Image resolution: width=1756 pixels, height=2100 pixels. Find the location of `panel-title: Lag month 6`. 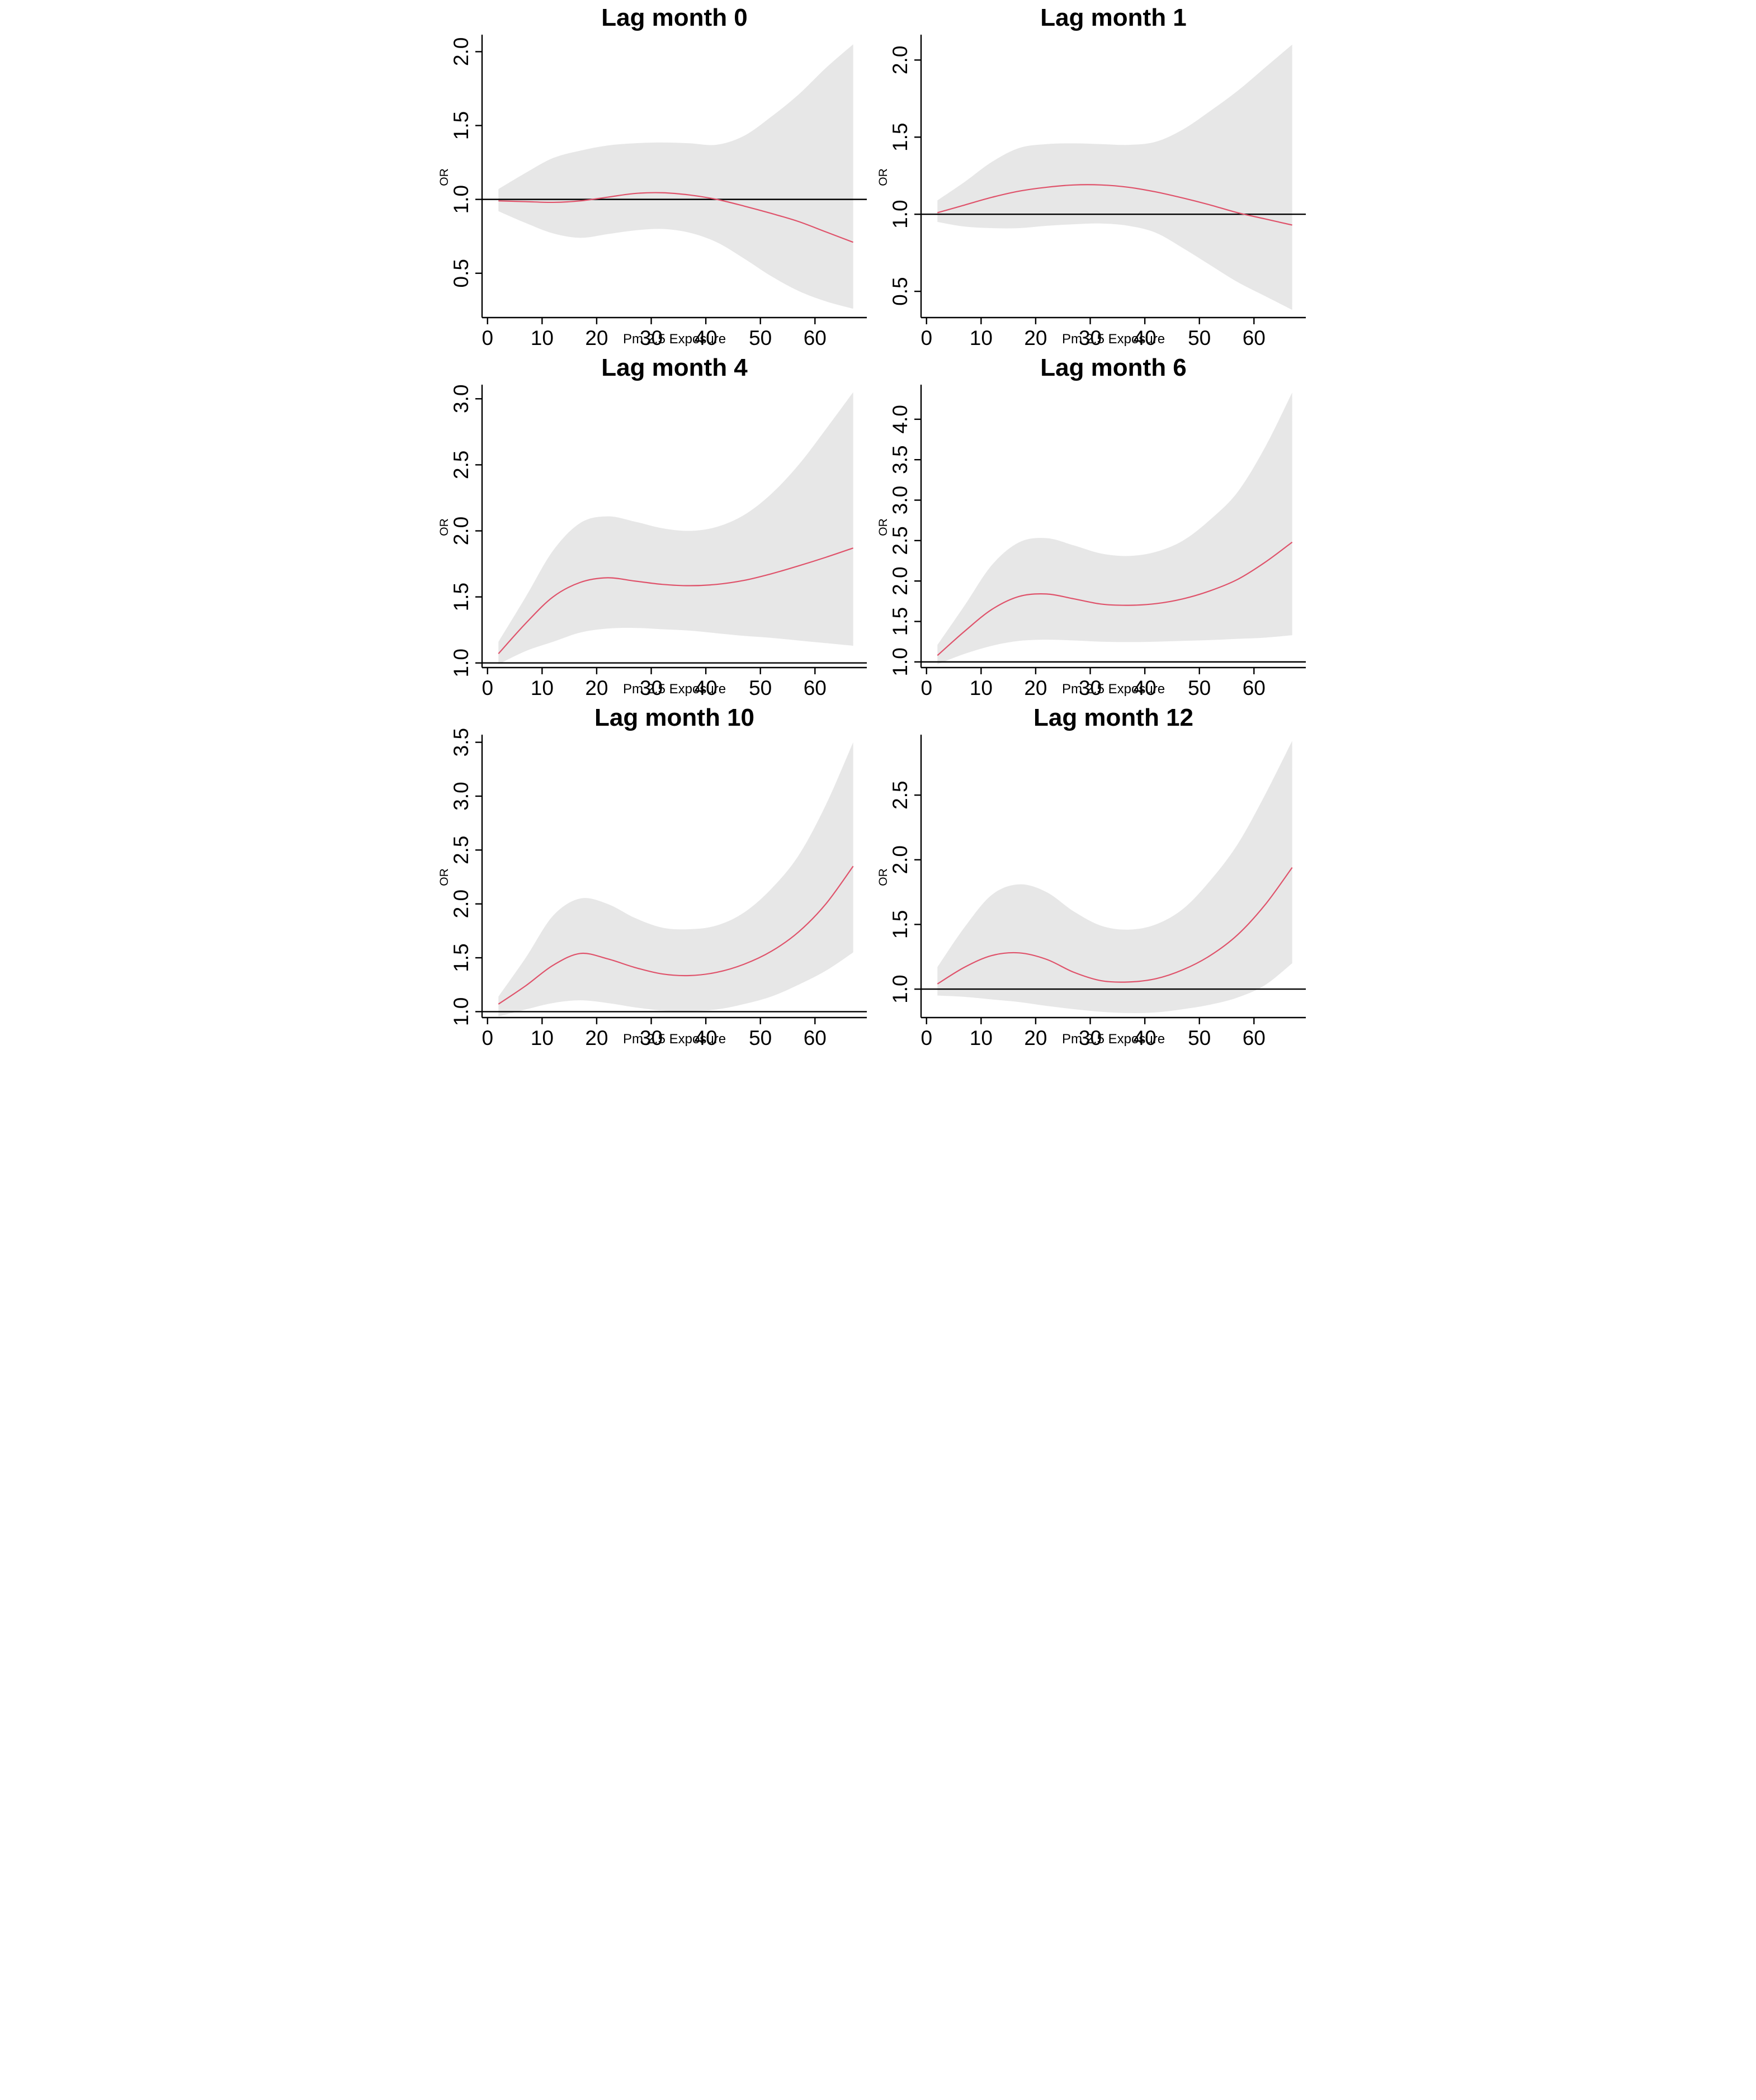

panel-title: Lag month 6 is located at coordinates (1113, 367).